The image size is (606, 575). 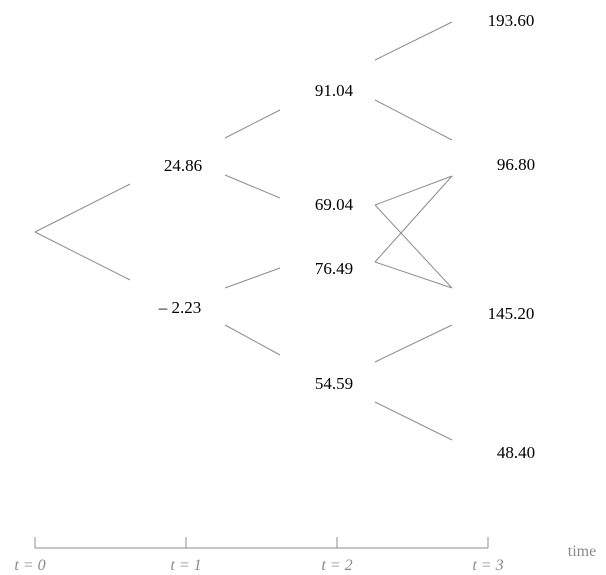 What do you see at coordinates (29, 565) in the screenshot?
I see `time-axis-label-0: t = 0` at bounding box center [29, 565].